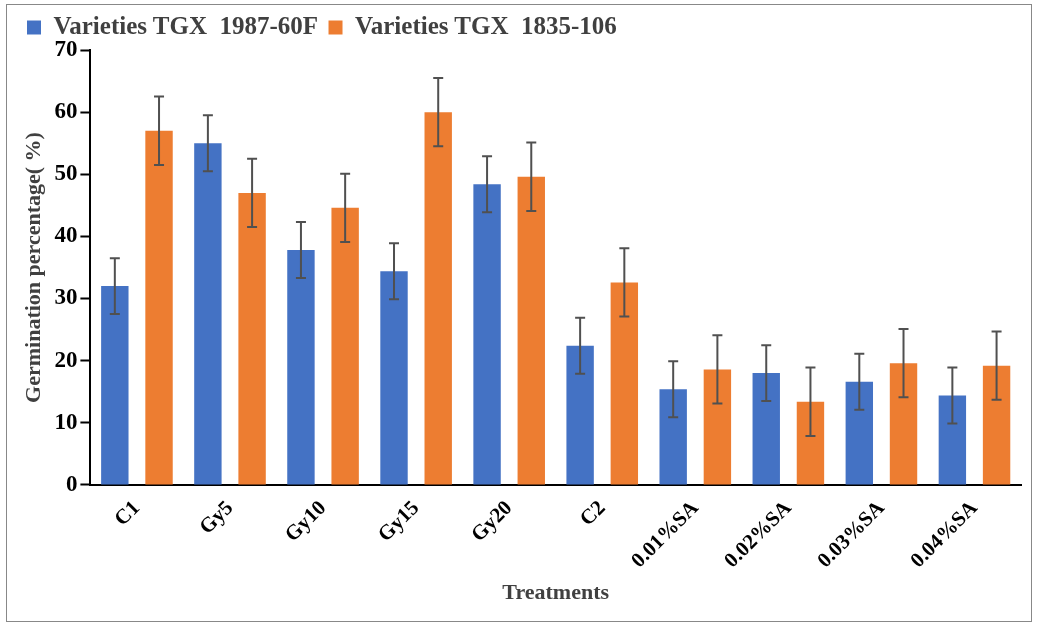  Describe the element at coordinates (556, 592) in the screenshot. I see `x-axis-title: Treatments` at that location.